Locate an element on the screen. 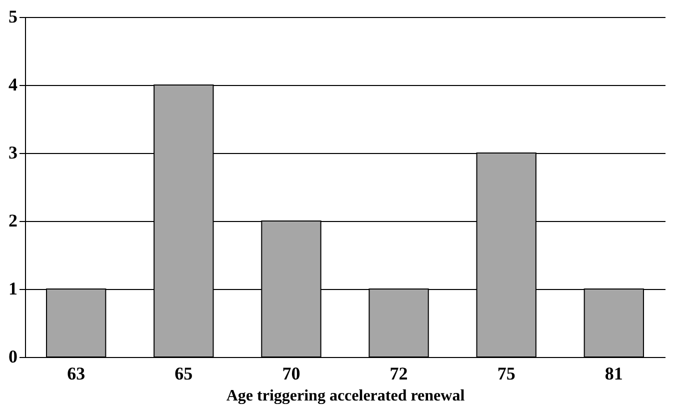  x-tick-label: 63 is located at coordinates (76, 374).